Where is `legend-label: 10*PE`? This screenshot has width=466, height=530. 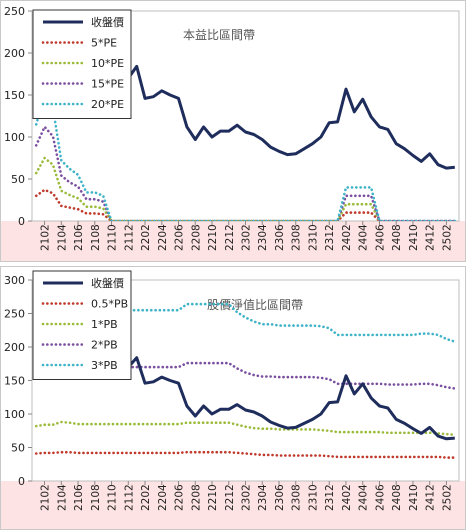
legend-label: 10*PE is located at coordinates (107, 63).